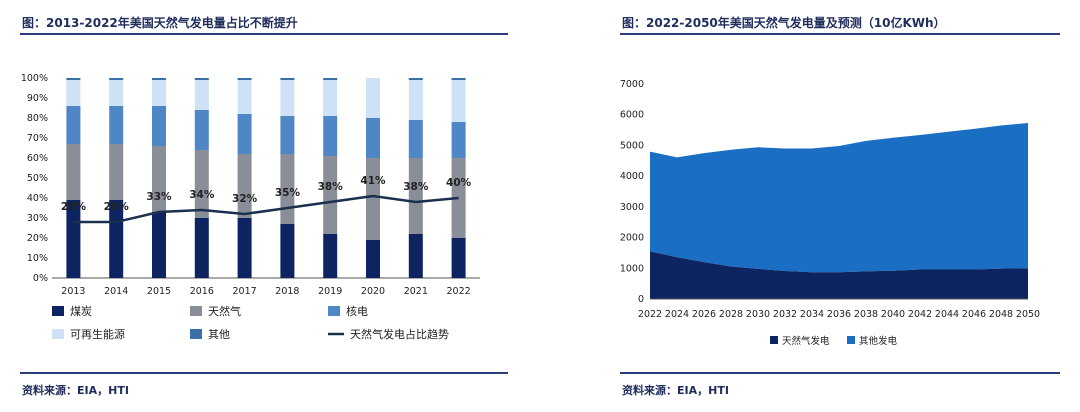  I want to click on x-tick-label: 2044, so click(947, 314).